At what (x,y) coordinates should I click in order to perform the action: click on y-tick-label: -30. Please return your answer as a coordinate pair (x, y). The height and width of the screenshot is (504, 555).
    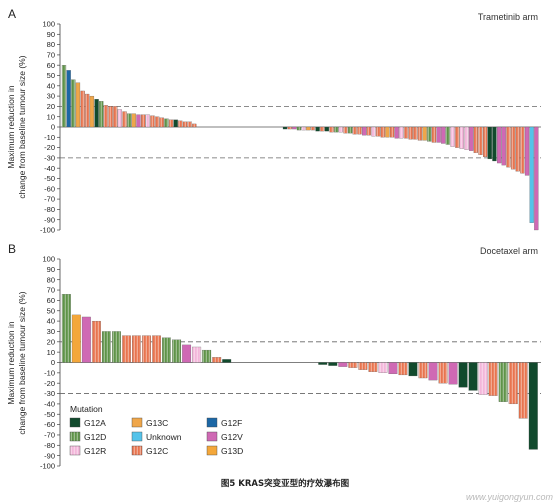
    Looking at the image, I should click on (49, 393).